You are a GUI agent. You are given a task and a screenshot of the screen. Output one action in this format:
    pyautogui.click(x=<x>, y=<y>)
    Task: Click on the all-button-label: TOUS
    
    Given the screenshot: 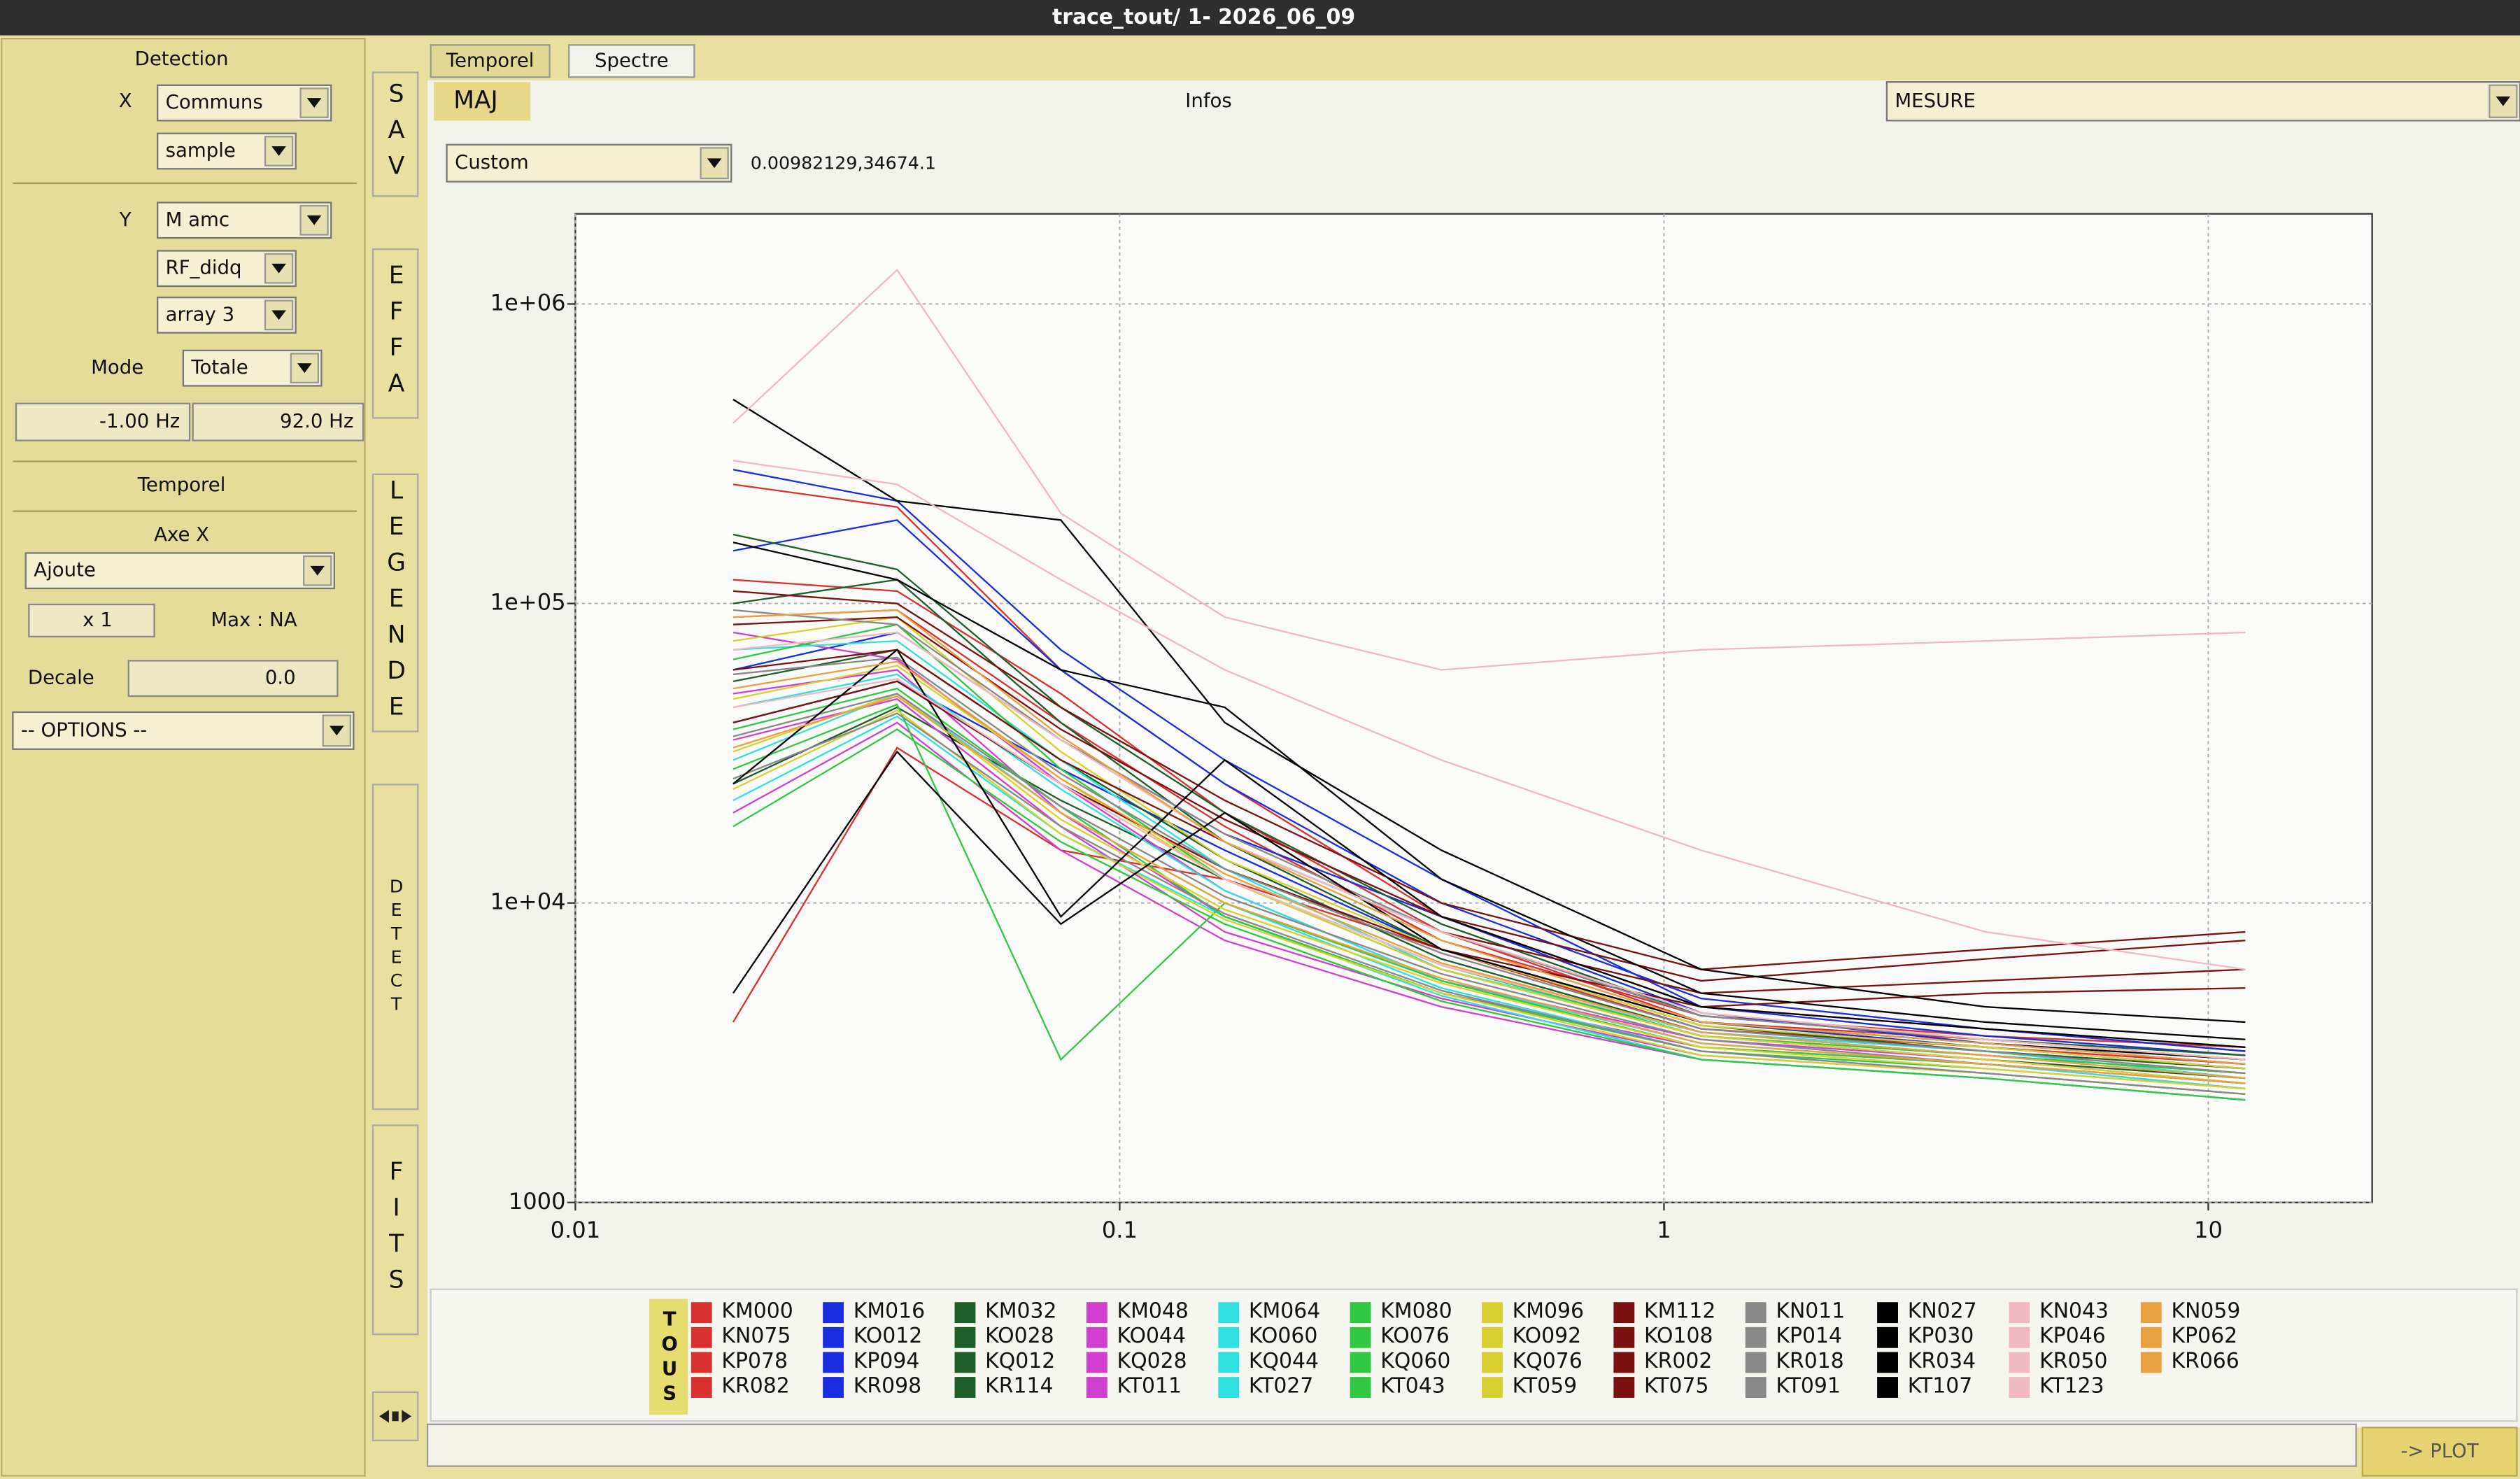 What is the action you would take?
    pyautogui.click(x=669, y=1357)
    